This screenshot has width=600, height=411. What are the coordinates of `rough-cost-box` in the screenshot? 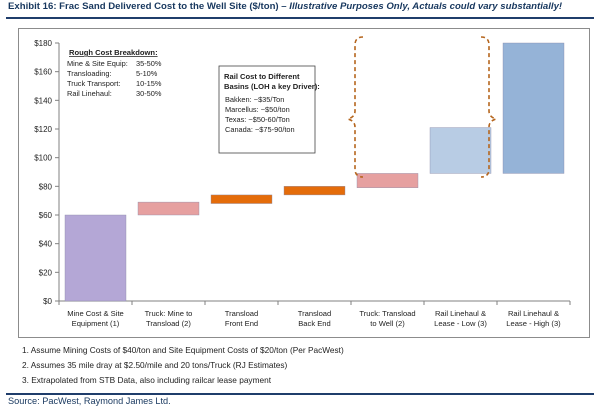 It's located at (116, 73).